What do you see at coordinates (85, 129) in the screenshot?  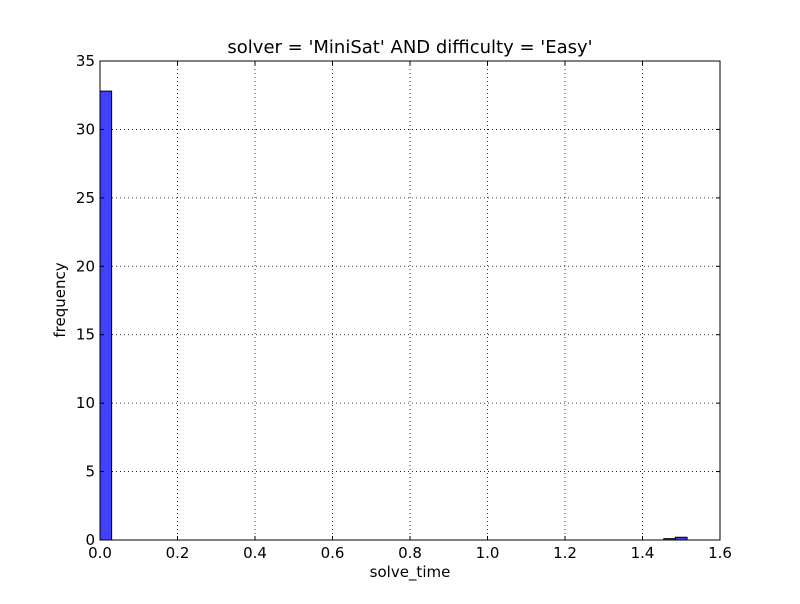 I see `y-tick-label: 30` at bounding box center [85, 129].